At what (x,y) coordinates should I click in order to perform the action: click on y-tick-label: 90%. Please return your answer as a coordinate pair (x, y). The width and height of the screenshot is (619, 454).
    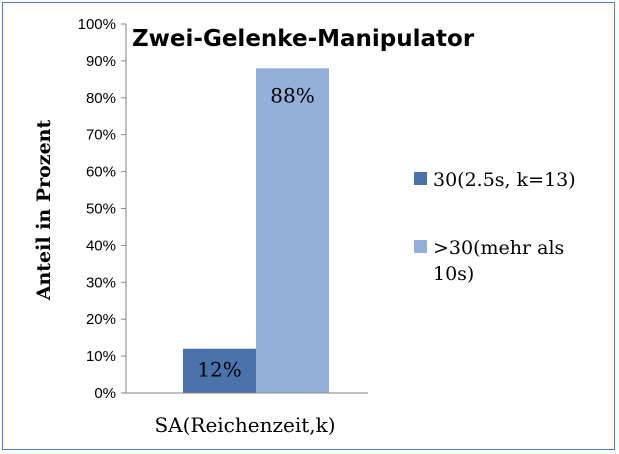
    Looking at the image, I should click on (101, 61).